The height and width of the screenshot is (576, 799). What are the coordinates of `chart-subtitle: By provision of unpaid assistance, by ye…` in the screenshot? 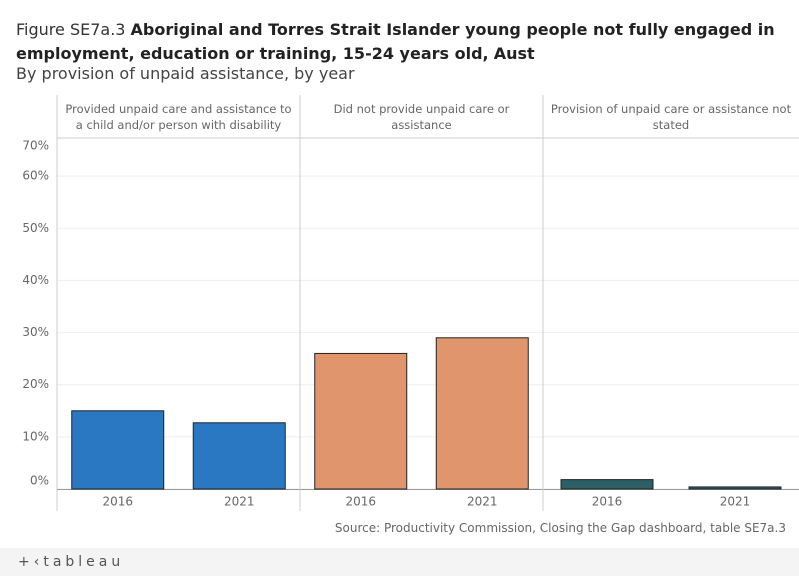 It's located at (185, 73).